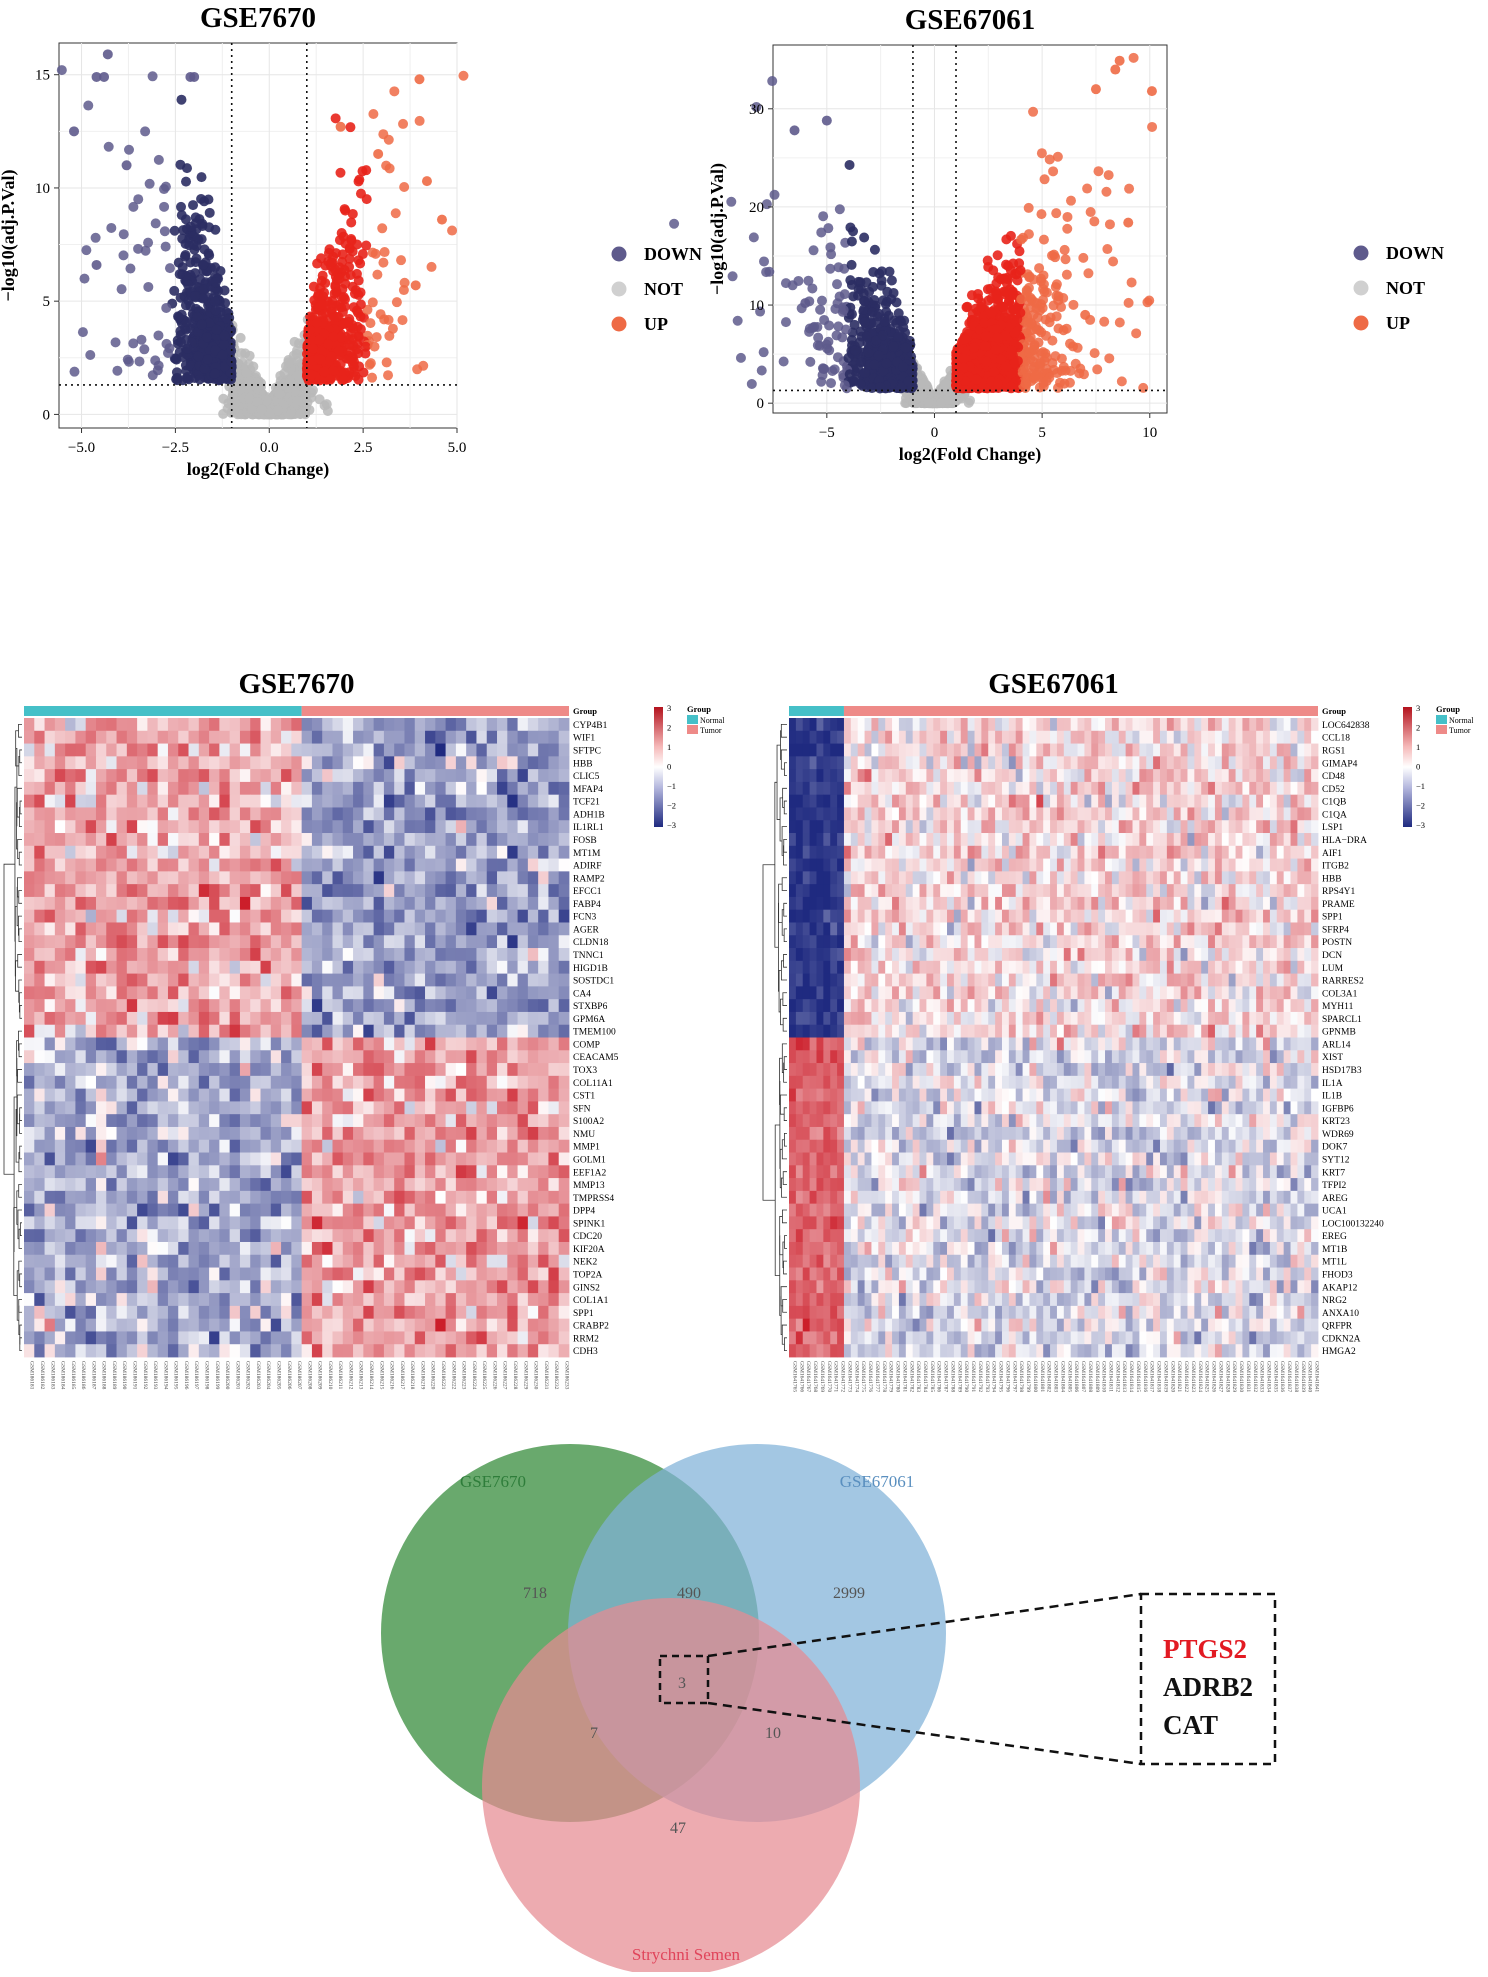 The height and width of the screenshot is (1977, 1488). Describe the element at coordinates (9, 236) in the screenshot. I see `y-axis-label: −log10(adj.P.Val)` at that location.